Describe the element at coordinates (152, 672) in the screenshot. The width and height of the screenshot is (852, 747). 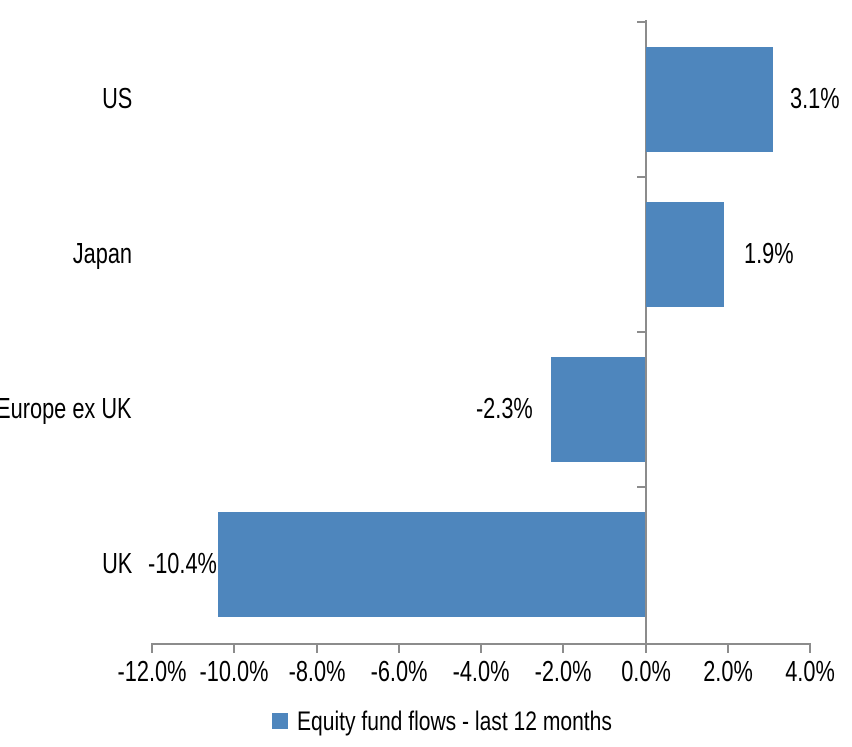
I see `x-tick-label: -12.0%` at that location.